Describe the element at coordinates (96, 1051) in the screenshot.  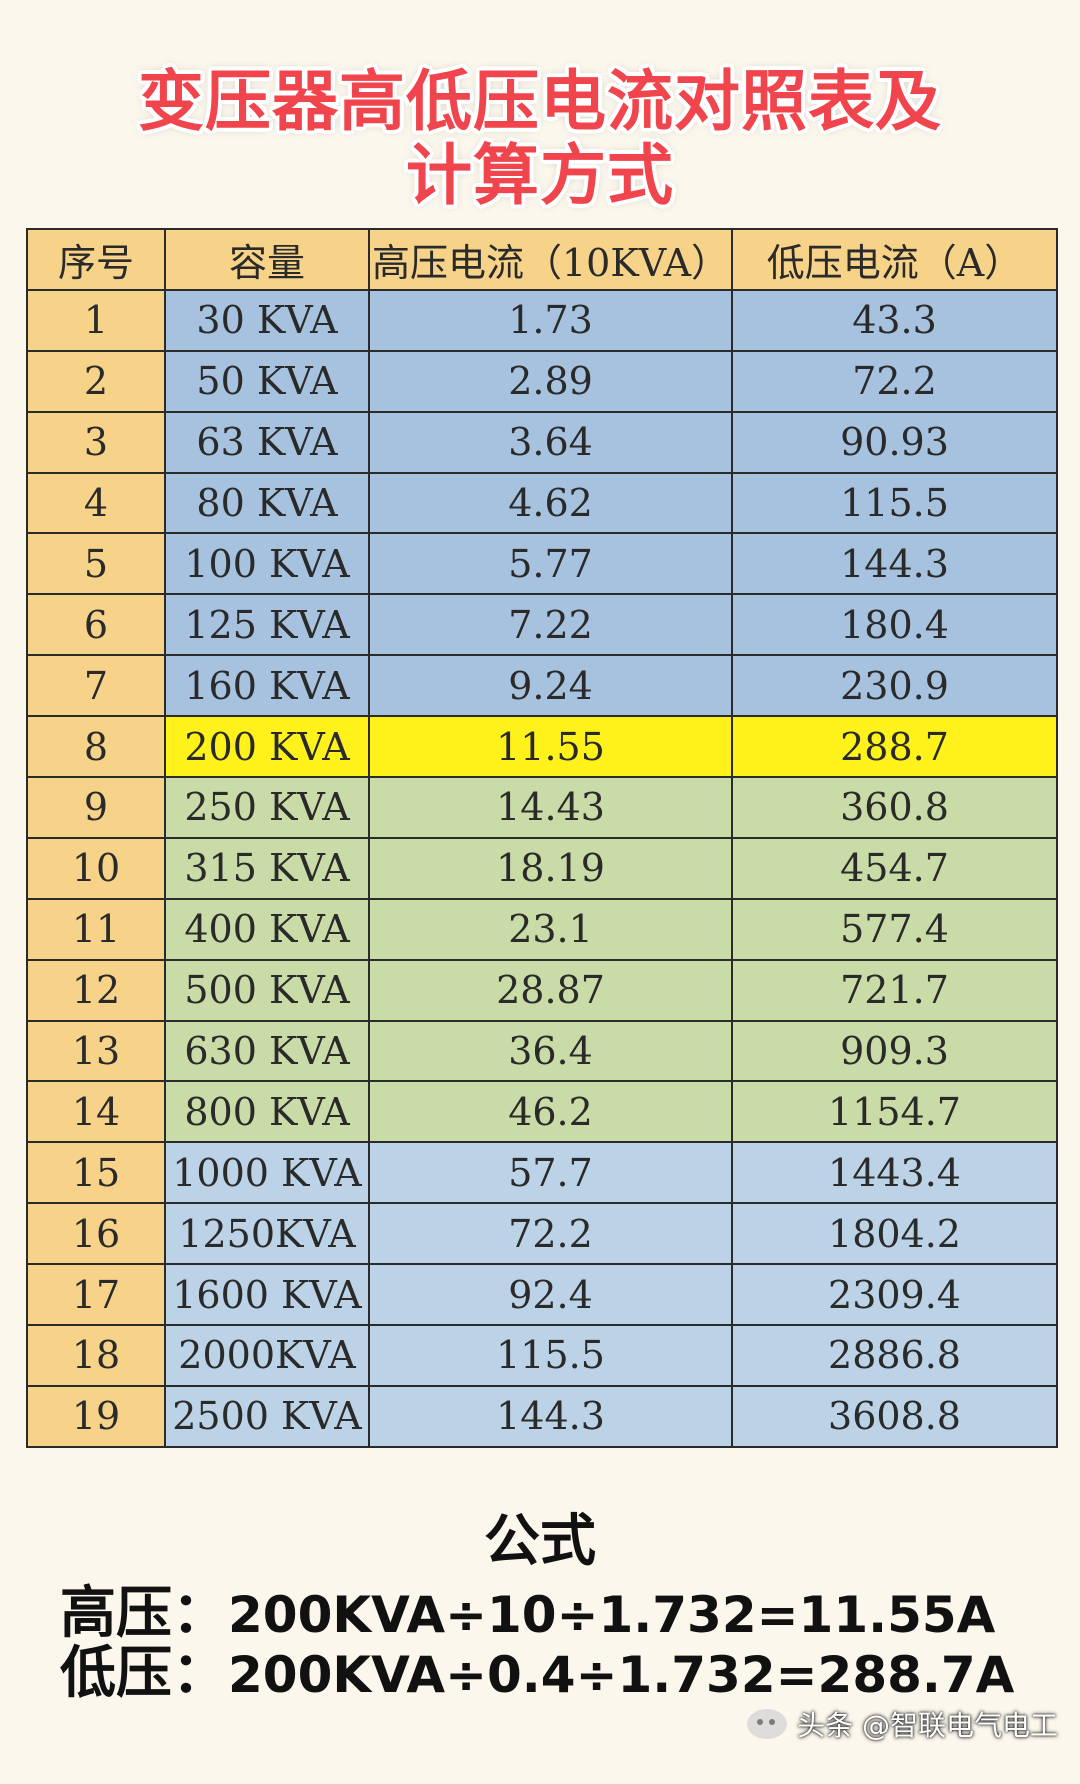
I see `cell-seq: 13` at that location.